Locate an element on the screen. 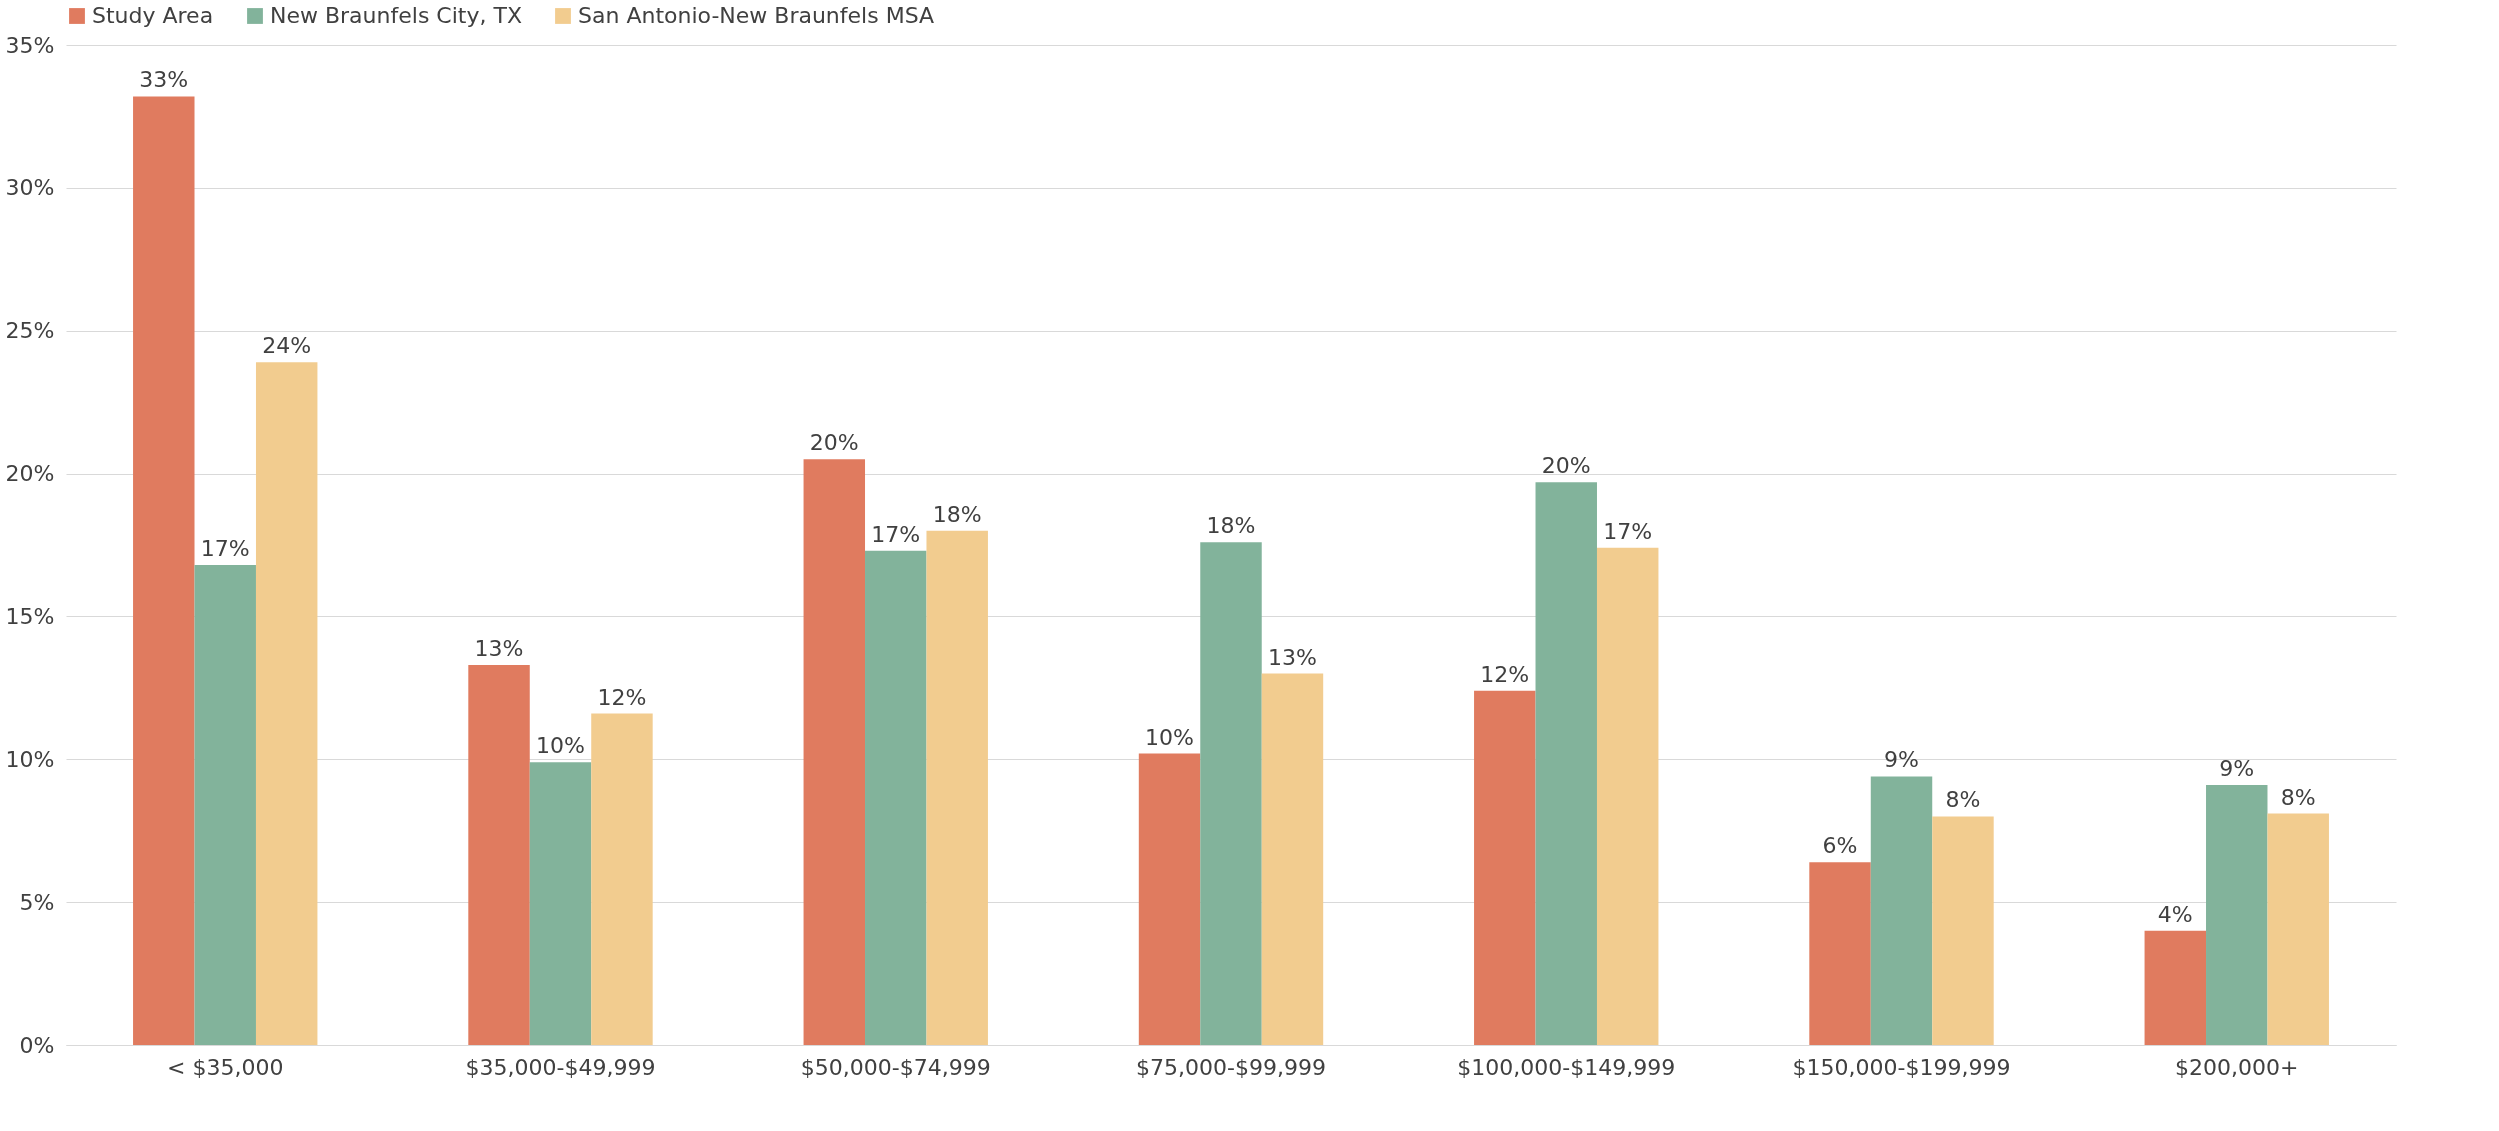 The height and width of the screenshot is (1131, 2499). x-tick-label: $50,000-$74,999 is located at coordinates (895, 1067).